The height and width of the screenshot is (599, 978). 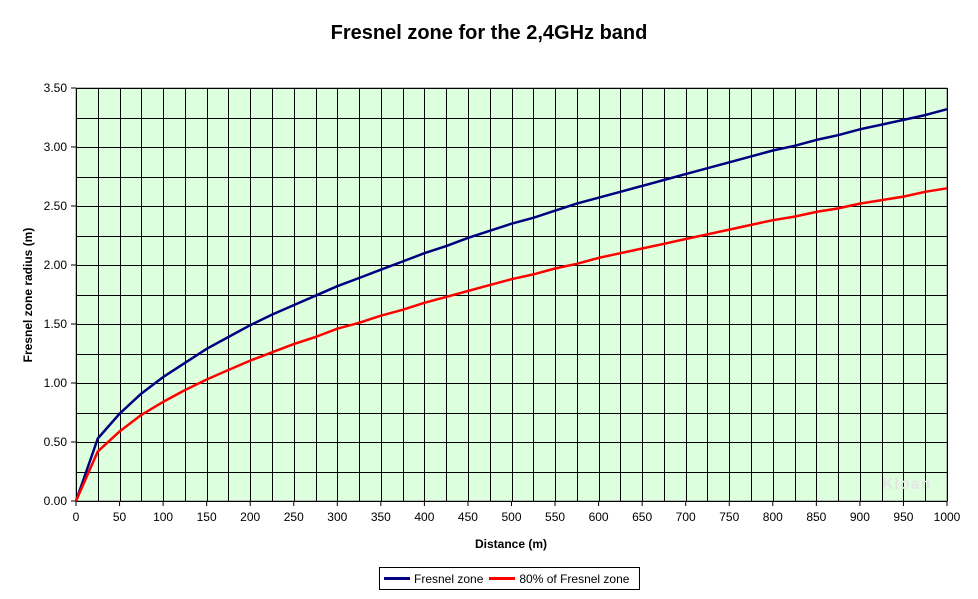 I want to click on legend-label-fresnel-zone: Fresnel zone, so click(x=449, y=578).